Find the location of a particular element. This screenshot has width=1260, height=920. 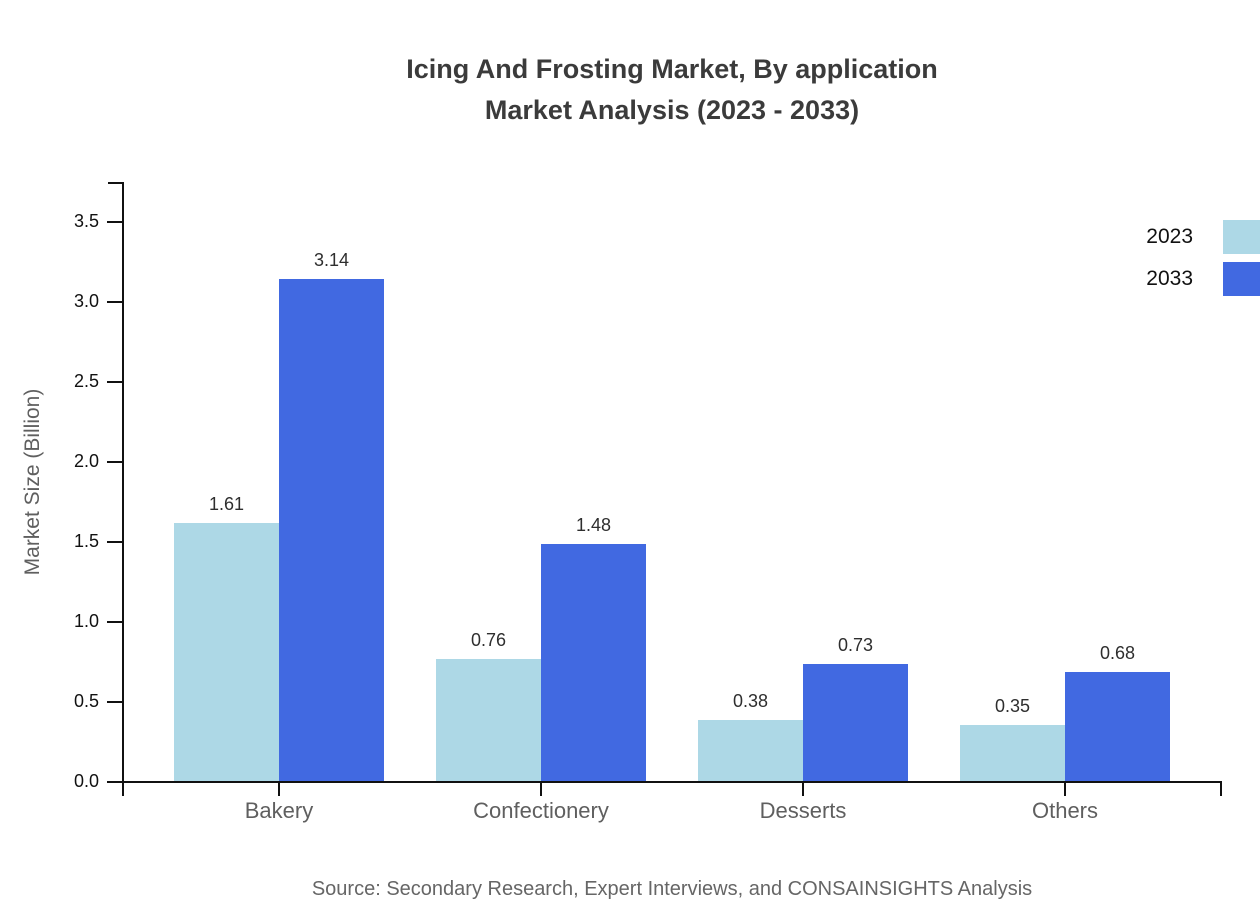

legend-label-2023: 2023 is located at coordinates (1169, 236).